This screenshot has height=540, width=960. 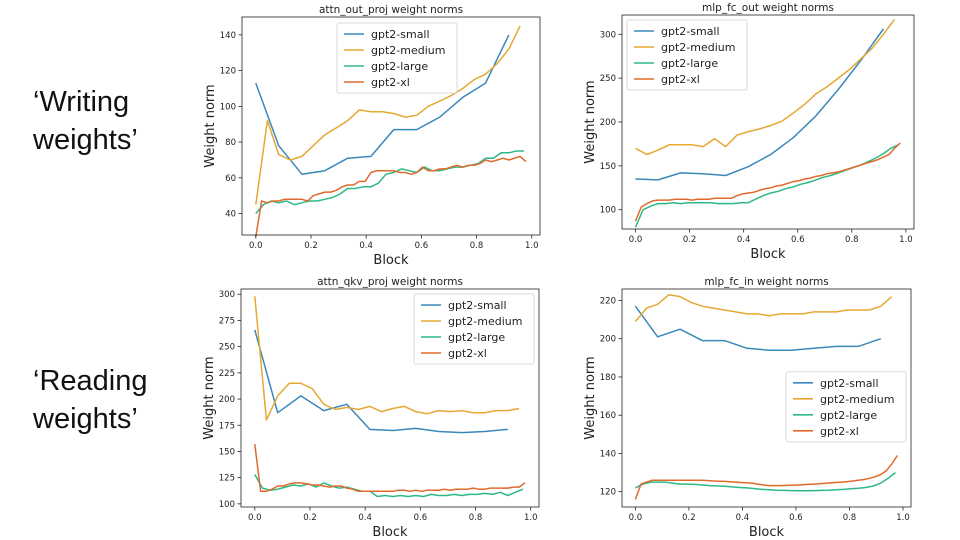 I want to click on y-tick-label: 125, so click(x=227, y=479).